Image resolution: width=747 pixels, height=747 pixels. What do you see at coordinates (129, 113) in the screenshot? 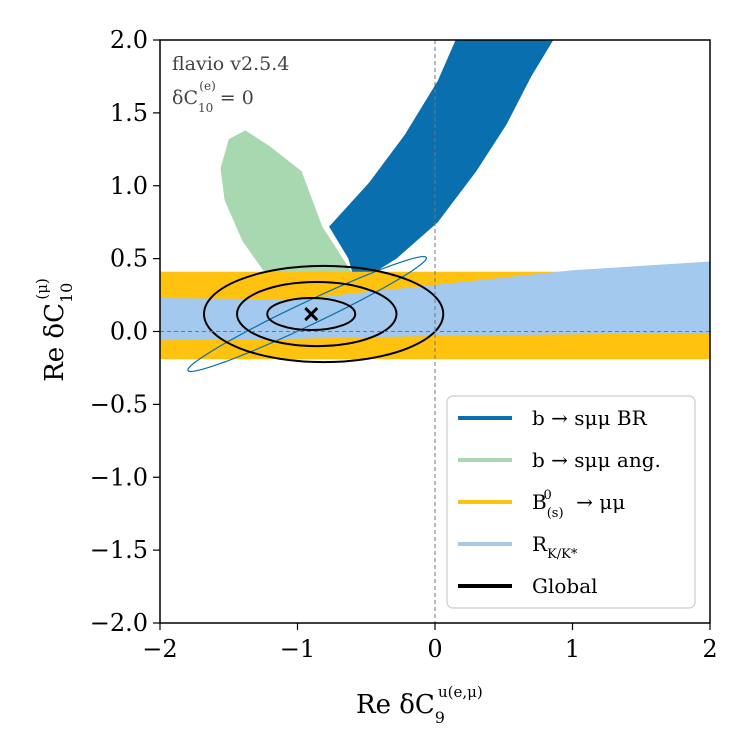
I see `y-tick-label: 1.5` at bounding box center [129, 113].